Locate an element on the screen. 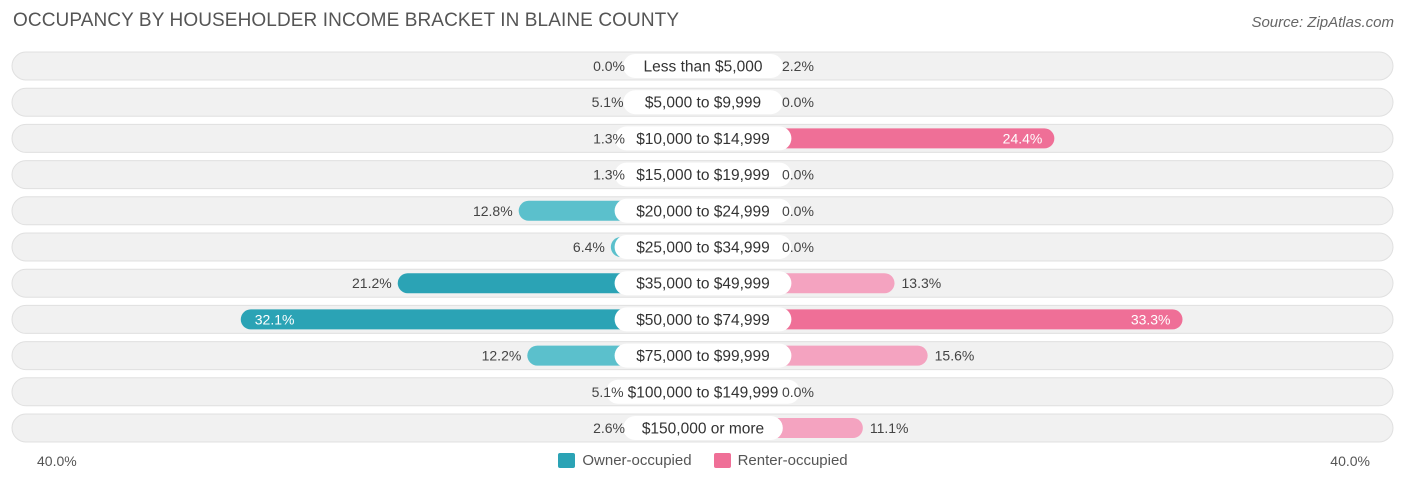 The image size is (1406, 486). category-label: $20,000 to $24,999 is located at coordinates (703, 211).